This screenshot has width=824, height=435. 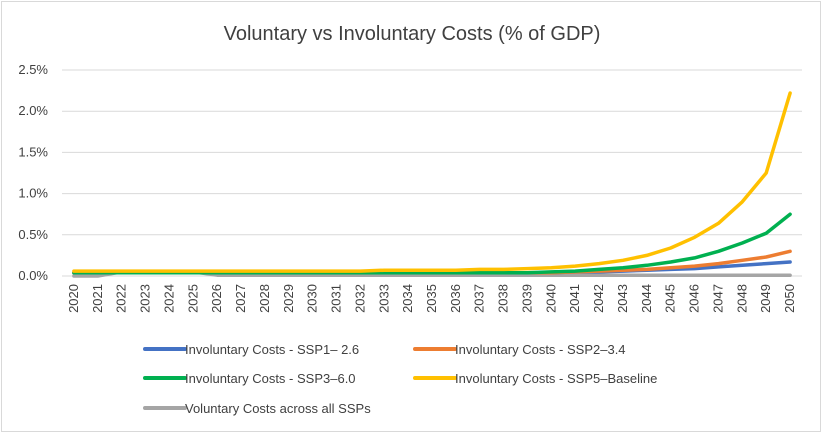 What do you see at coordinates (622, 298) in the screenshot?
I see `x-tick-label: 2043` at bounding box center [622, 298].